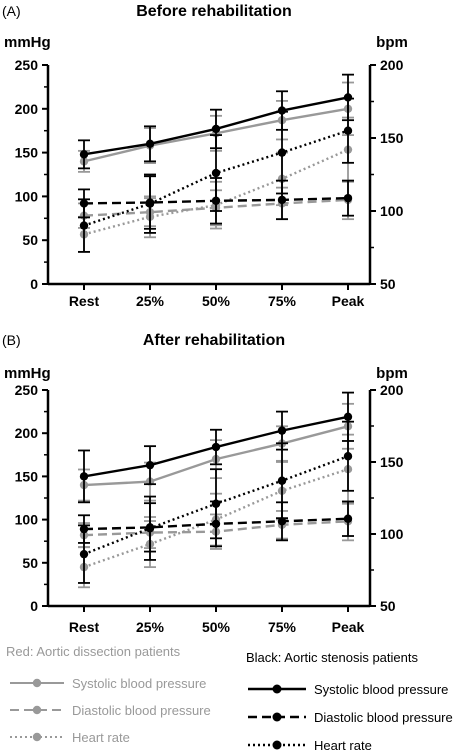 The width and height of the screenshot is (474, 754). I want to click on legend-right-title: Black: Aortic stenosis patients, so click(332, 657).